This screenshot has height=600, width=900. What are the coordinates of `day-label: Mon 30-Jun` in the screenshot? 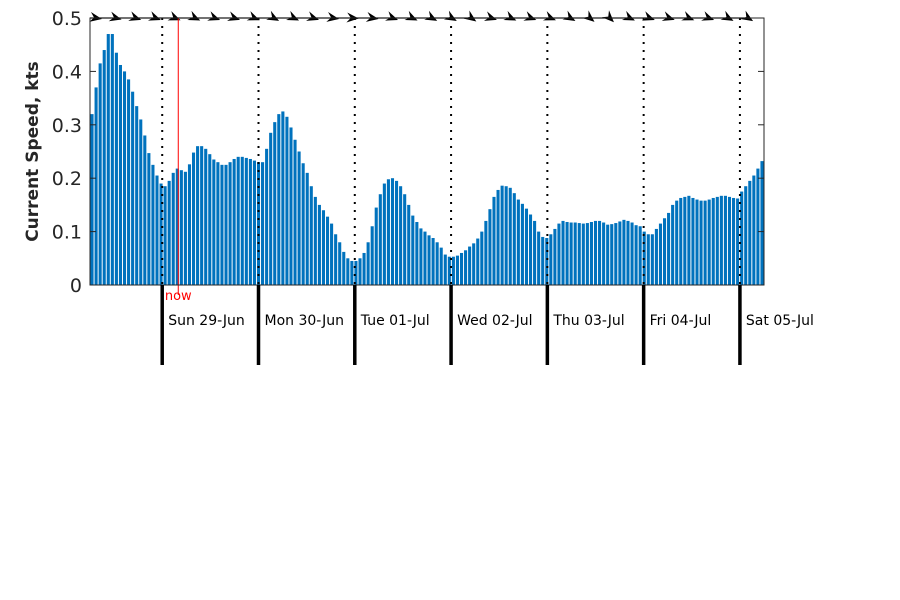 It's located at (305, 321).